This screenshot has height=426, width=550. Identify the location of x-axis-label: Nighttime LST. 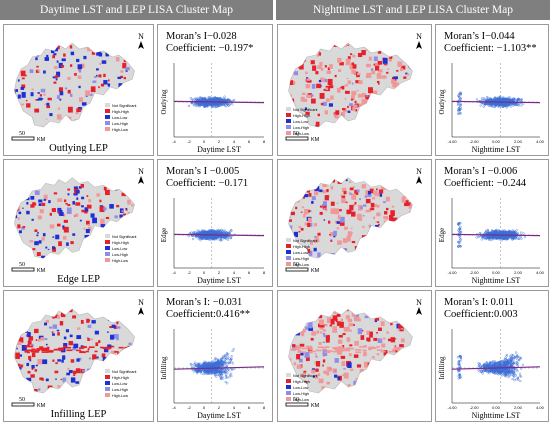
(496, 149).